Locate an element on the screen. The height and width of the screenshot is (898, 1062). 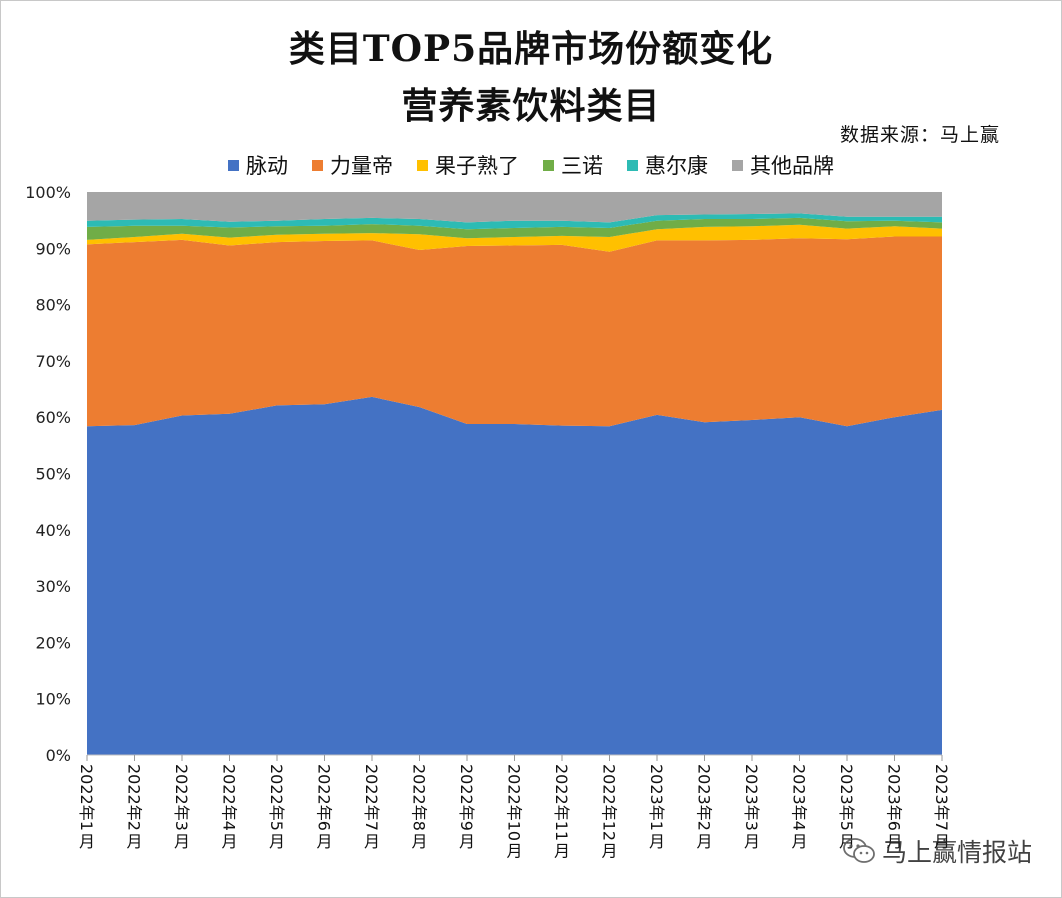
legend-item: 果子熟了 is located at coordinates (468, 165).